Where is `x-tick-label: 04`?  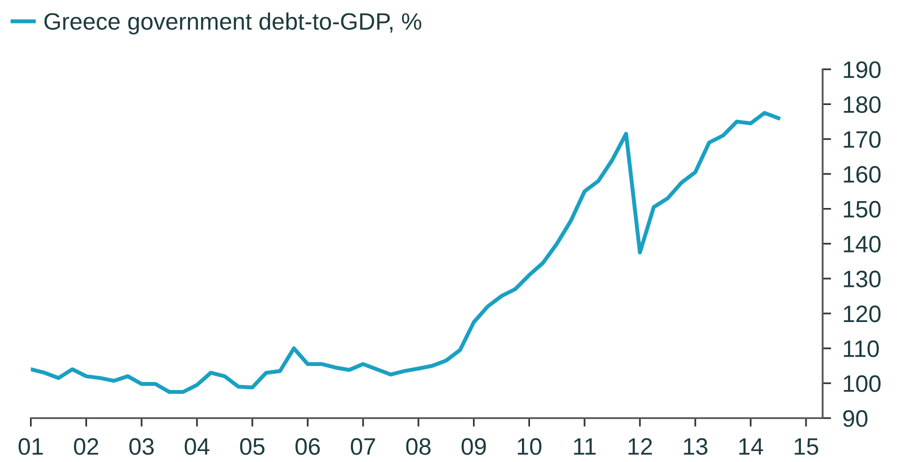 x-tick-label: 04 is located at coordinates (197, 446).